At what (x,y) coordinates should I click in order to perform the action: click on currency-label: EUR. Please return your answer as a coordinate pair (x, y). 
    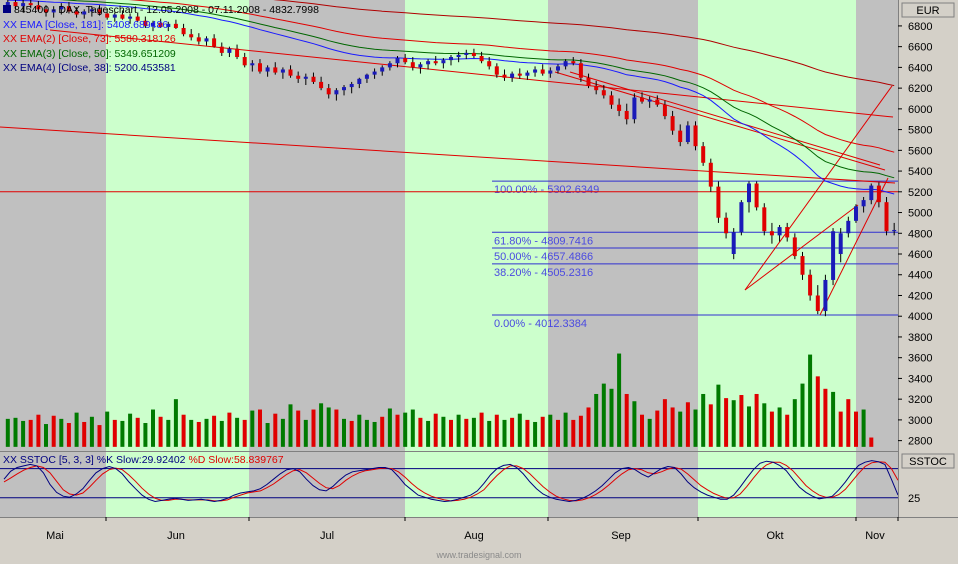
    Looking at the image, I should click on (927, 11).